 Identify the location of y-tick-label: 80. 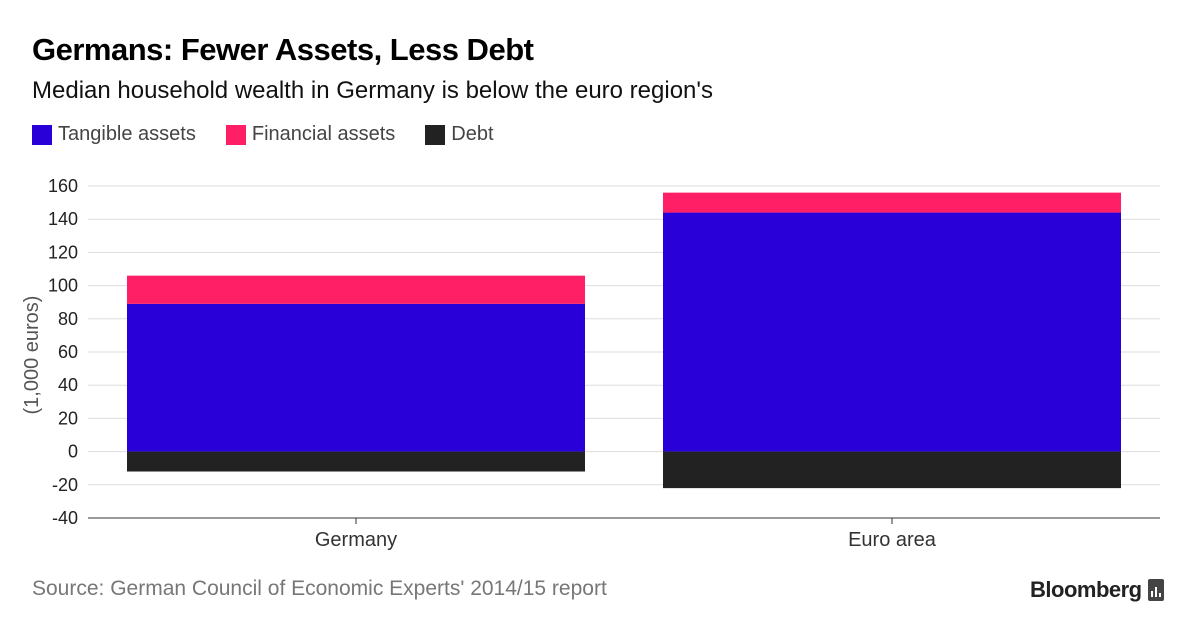
(68, 319).